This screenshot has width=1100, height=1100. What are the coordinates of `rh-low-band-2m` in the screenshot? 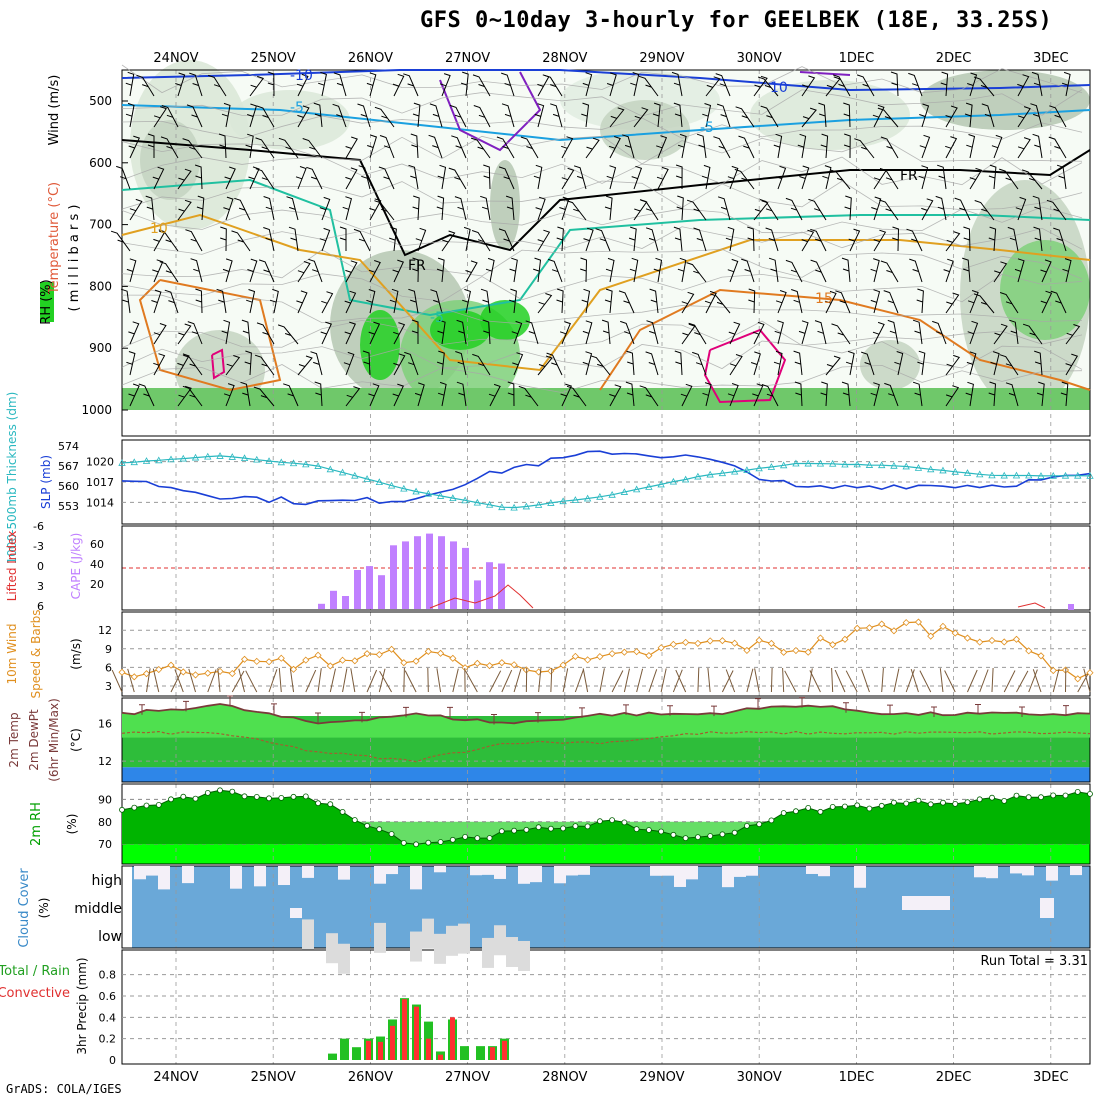 It's located at (606, 854).